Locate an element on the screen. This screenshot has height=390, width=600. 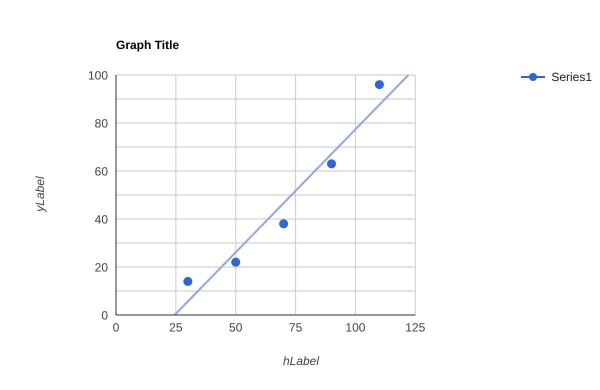
y-tick-label: 0 is located at coordinates (104, 315).